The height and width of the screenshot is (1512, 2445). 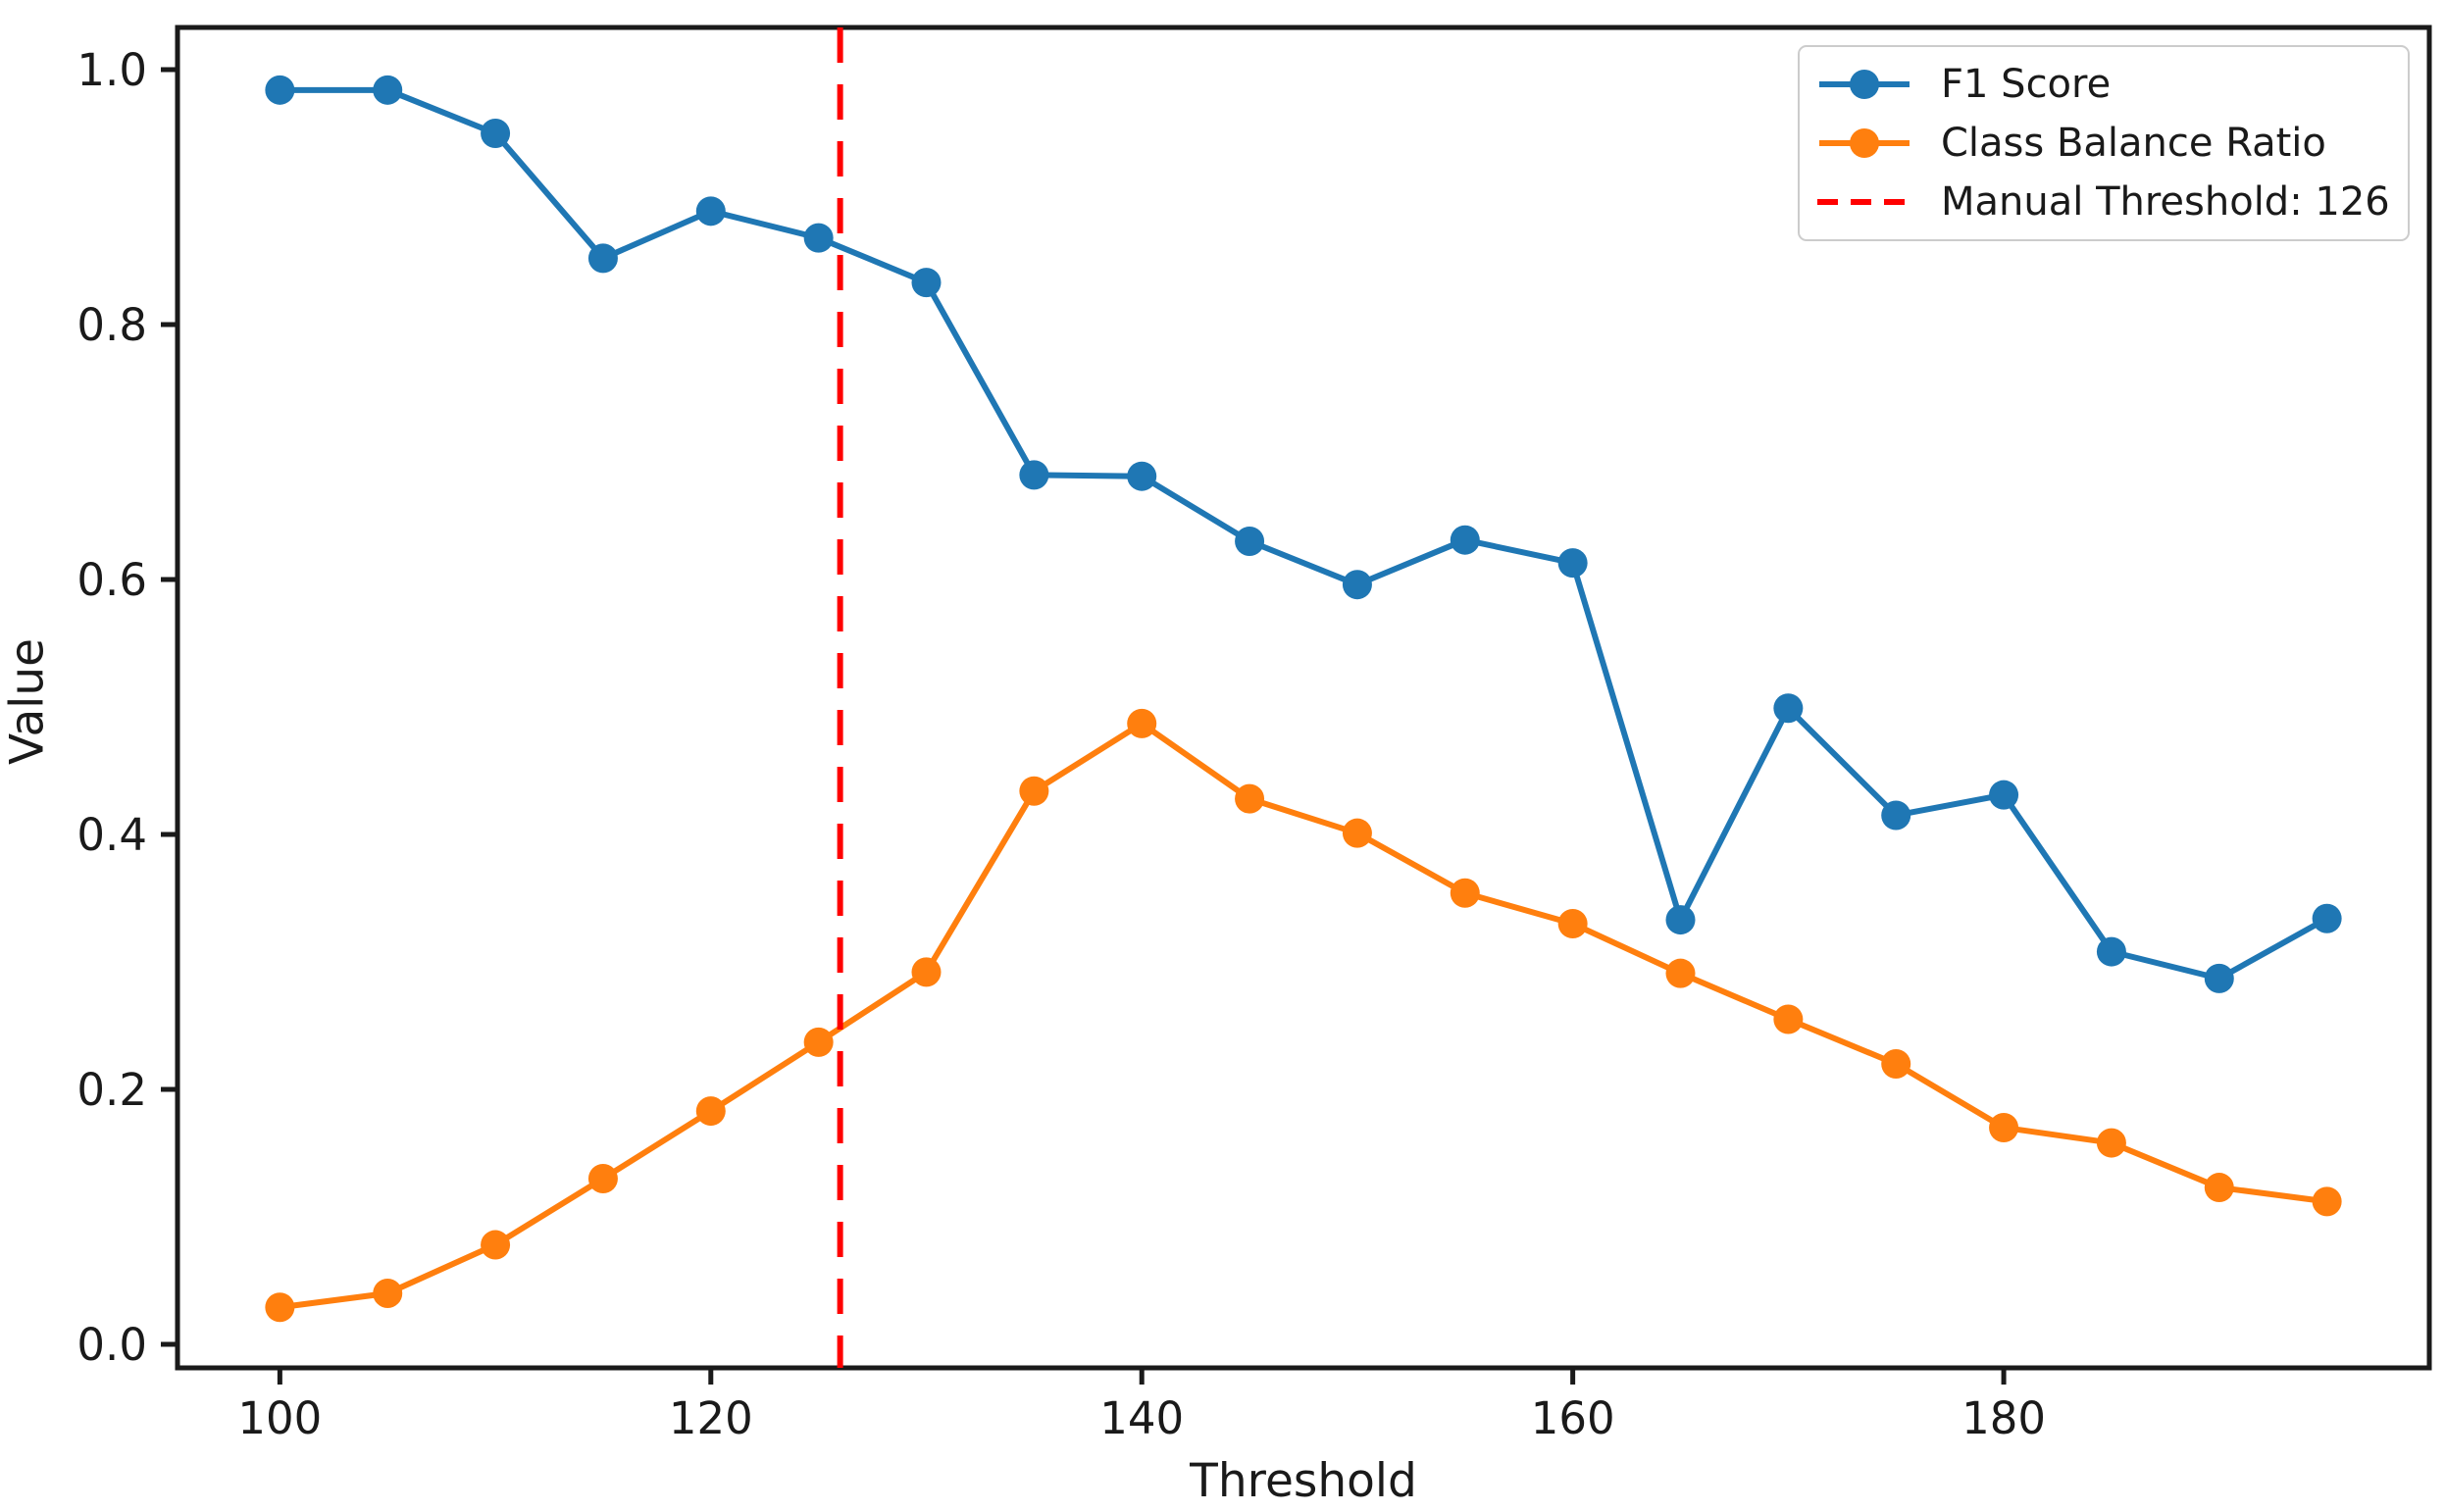 I want to click on y-tick-label: 0.6, so click(x=111, y=580).